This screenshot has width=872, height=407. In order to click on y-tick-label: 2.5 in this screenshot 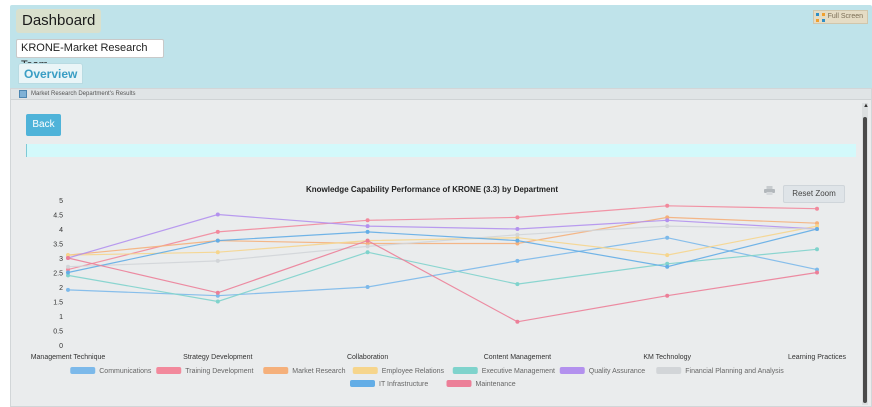, I will do `click(58, 274)`.